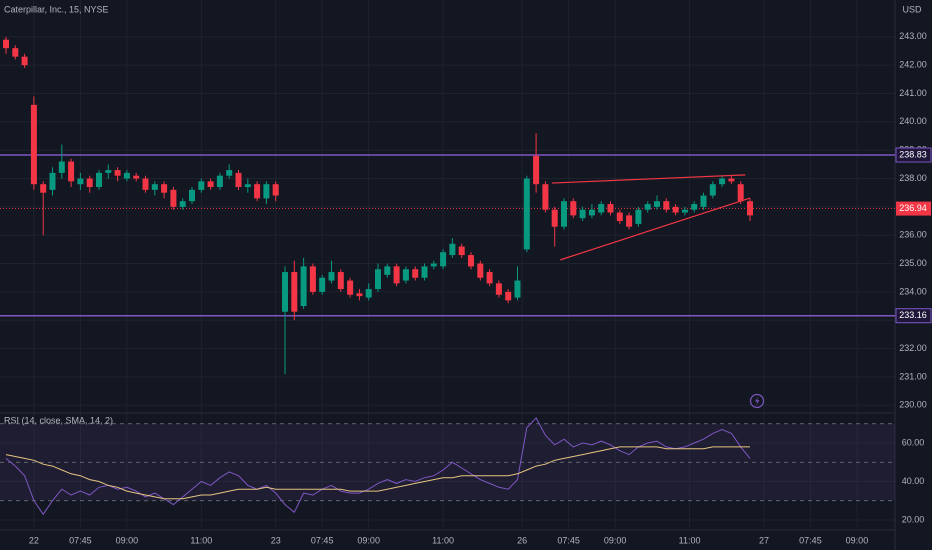 The width and height of the screenshot is (932, 550). I want to click on level-label: 233.16, so click(913, 315).